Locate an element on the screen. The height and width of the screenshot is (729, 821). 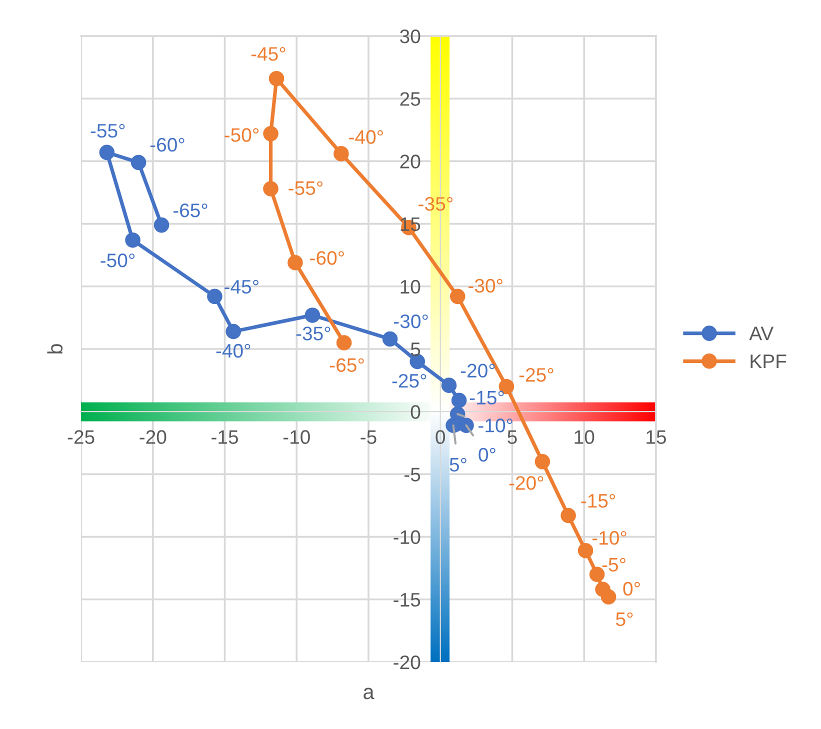
x-tick-label: -20 is located at coordinates (153, 437).